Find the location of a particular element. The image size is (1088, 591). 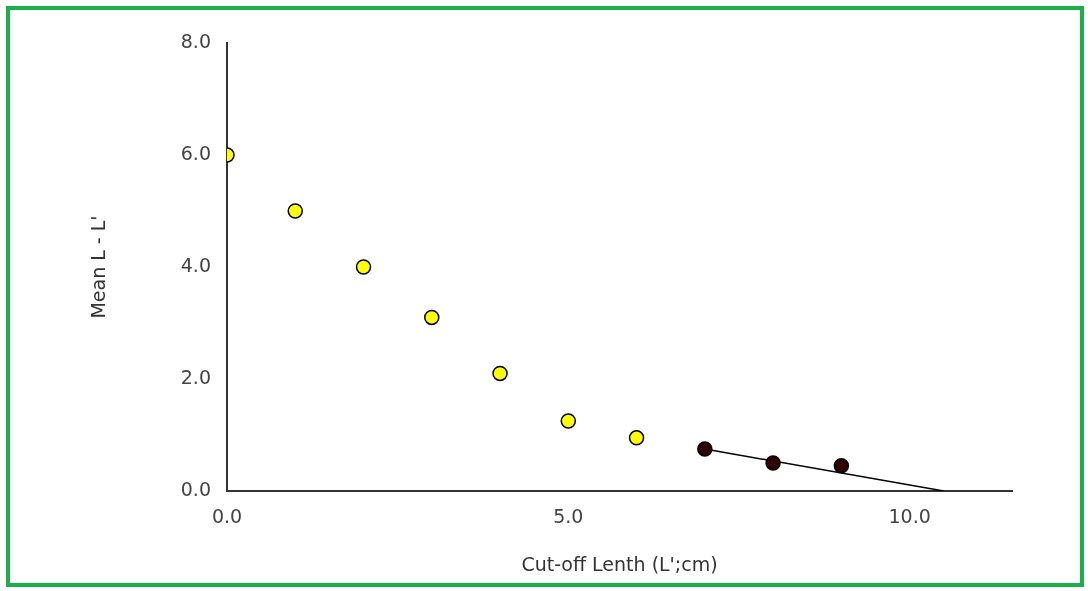

y-tick-label: 2.0 is located at coordinates (195, 376).